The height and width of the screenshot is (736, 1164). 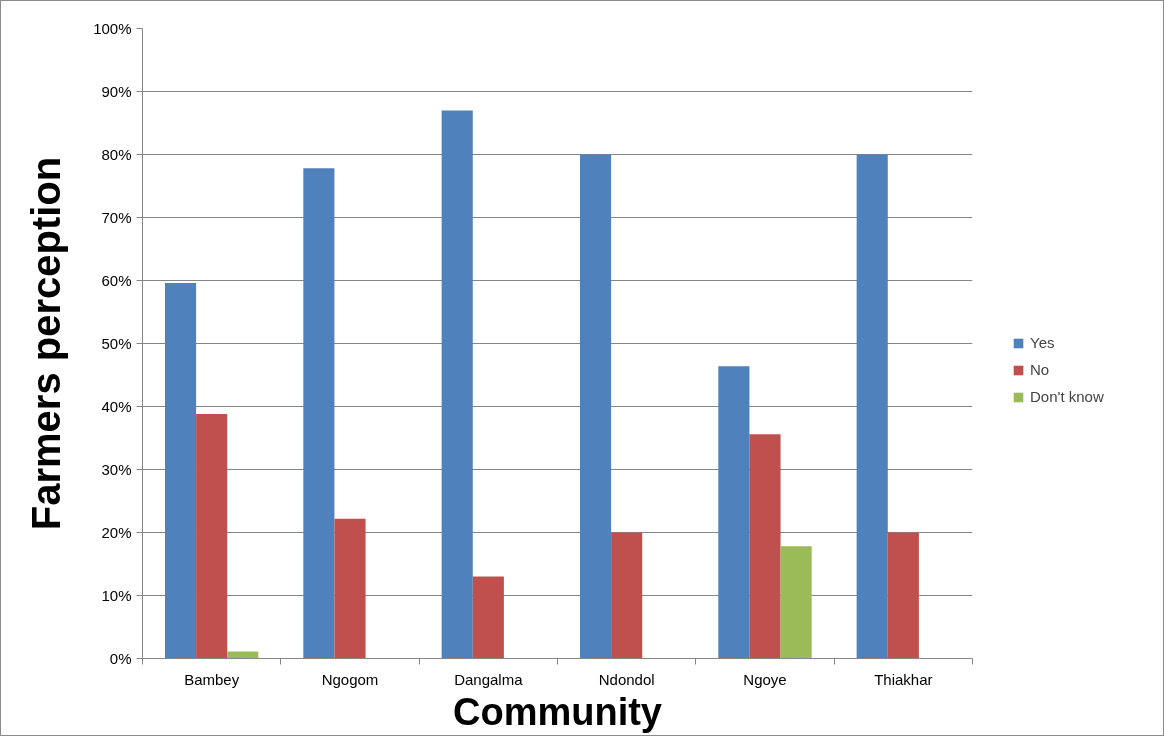 I want to click on y-tick-label: 50%, so click(x=116, y=343).